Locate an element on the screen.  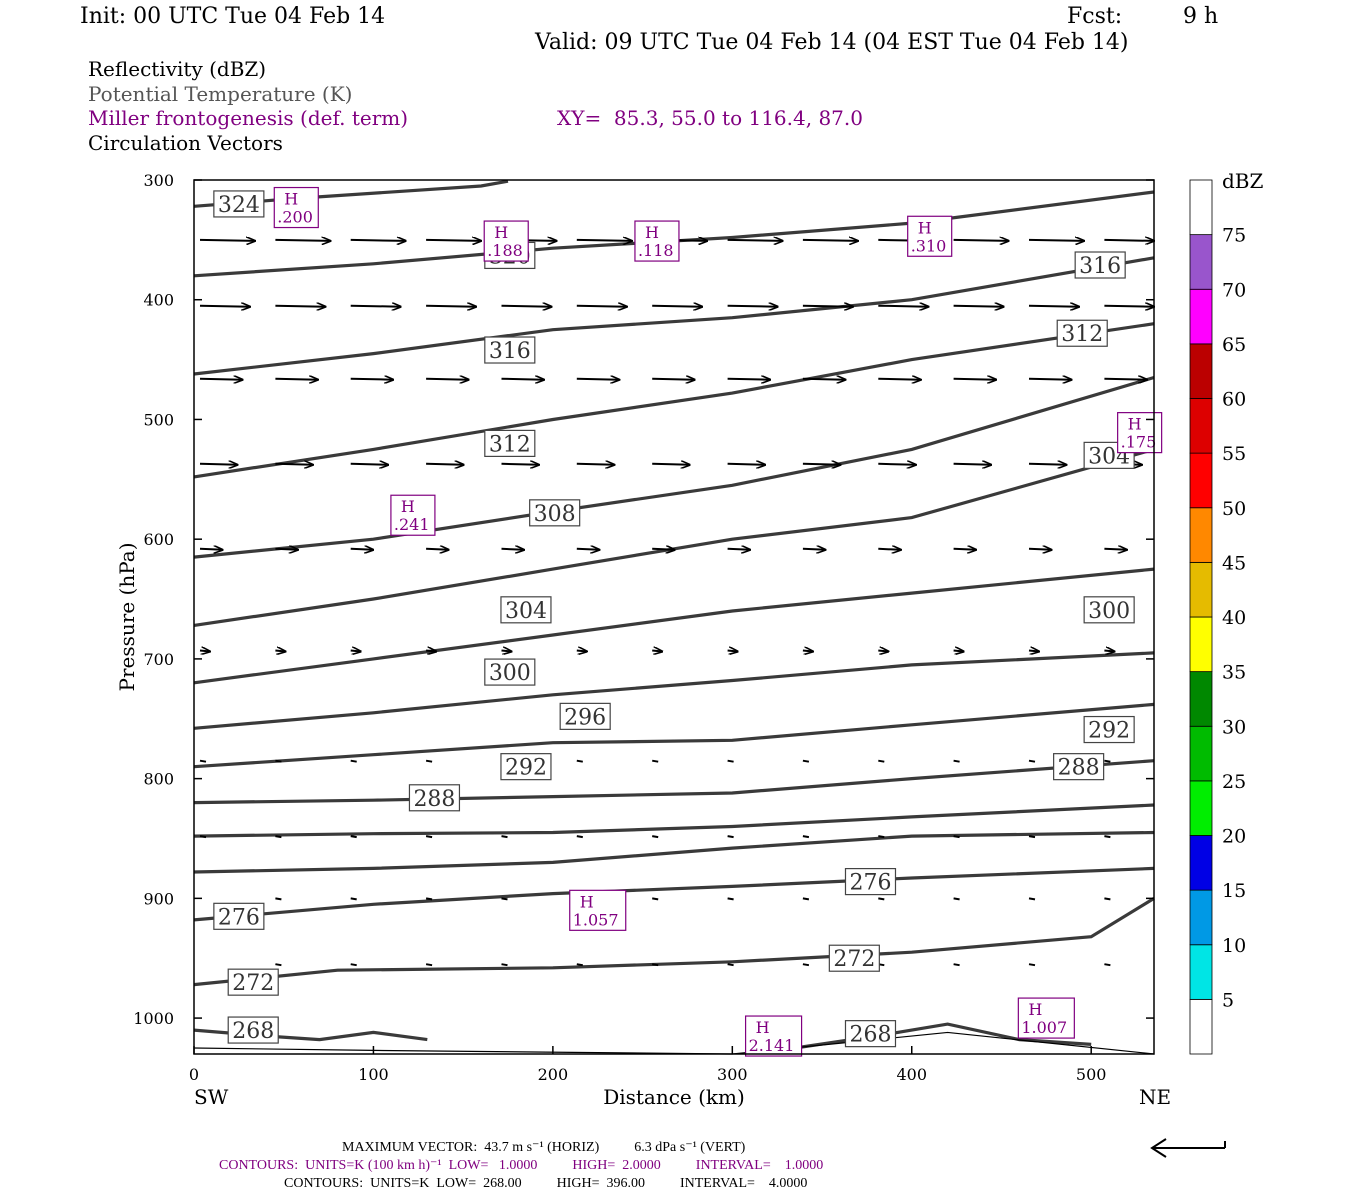
y-tick-label: 800 is located at coordinates (158, 779).